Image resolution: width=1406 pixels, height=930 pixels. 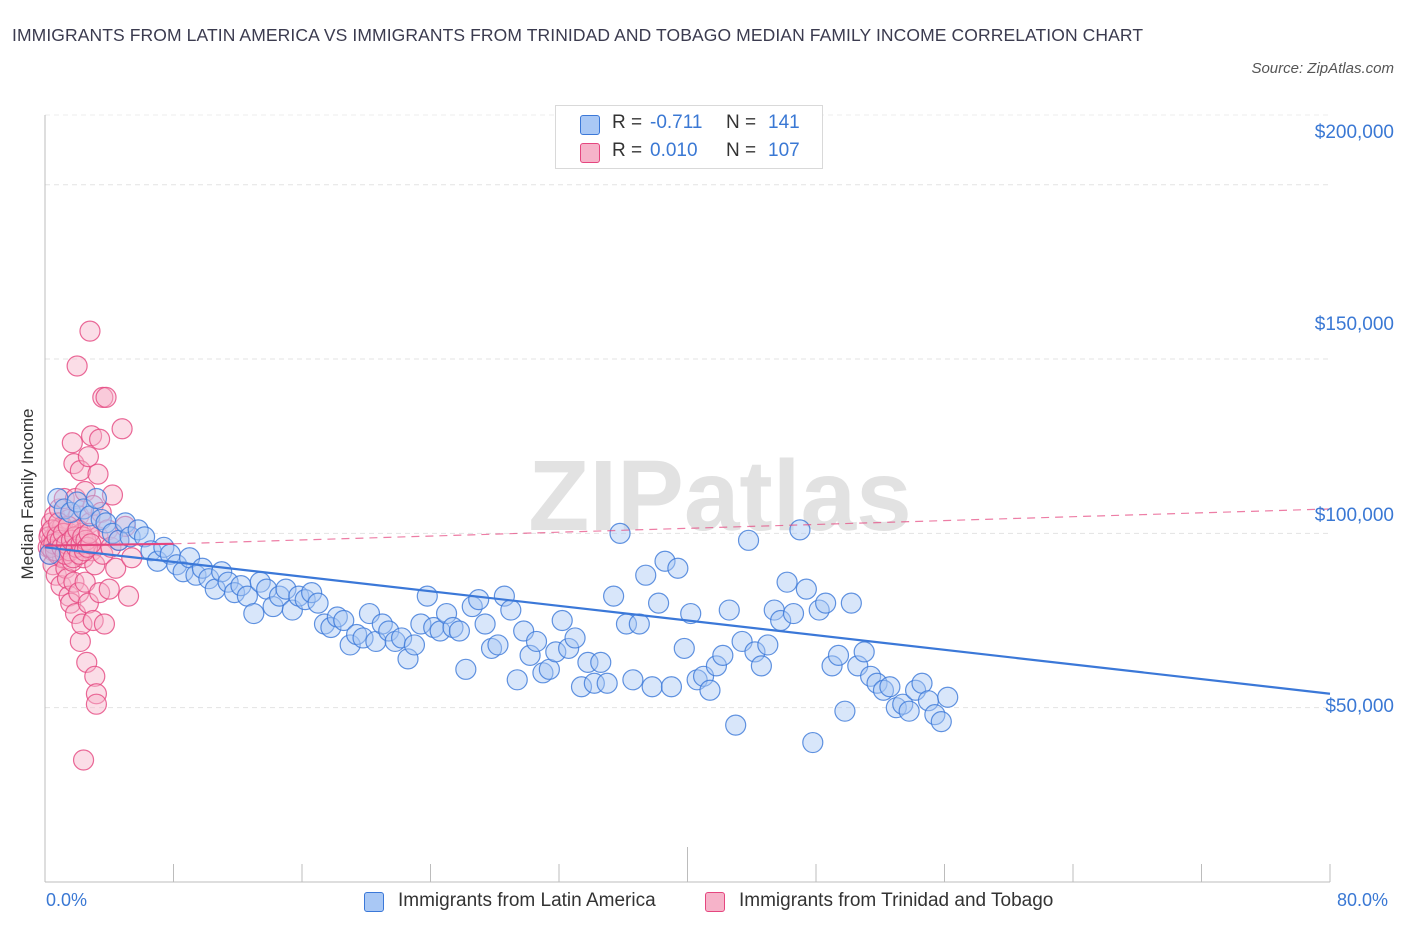 What do you see at coordinates (1354, 324) in the screenshot?
I see `y-tick-label-150k: $150,000` at bounding box center [1354, 324].